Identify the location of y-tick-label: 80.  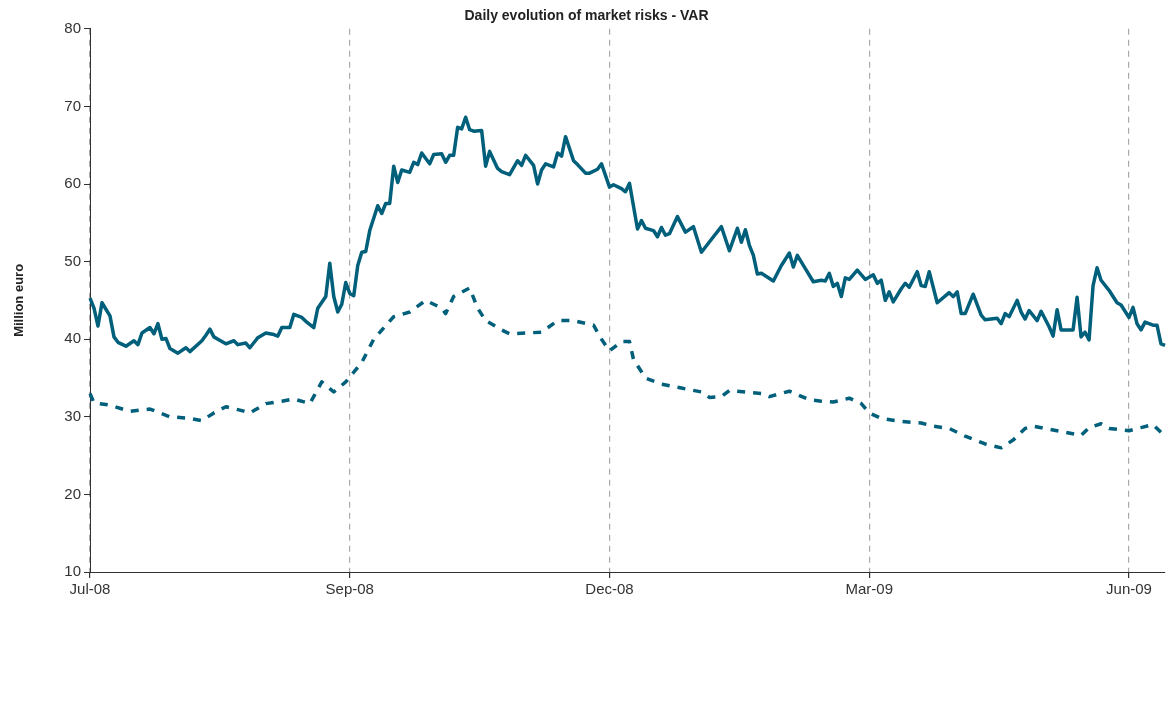
(72, 27).